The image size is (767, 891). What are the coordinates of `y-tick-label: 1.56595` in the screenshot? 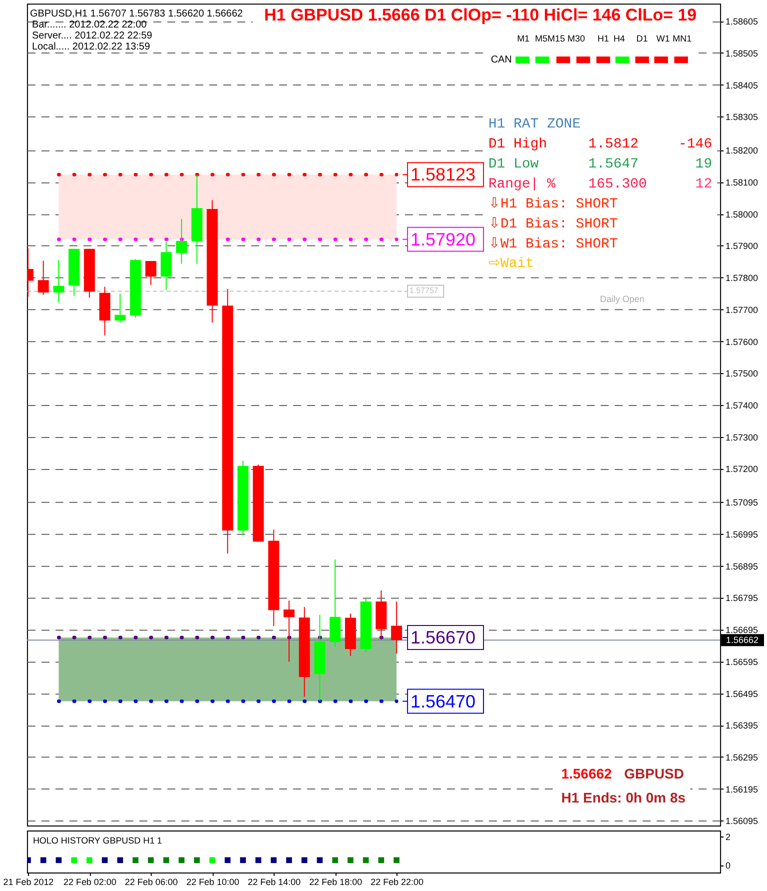 It's located at (742, 661).